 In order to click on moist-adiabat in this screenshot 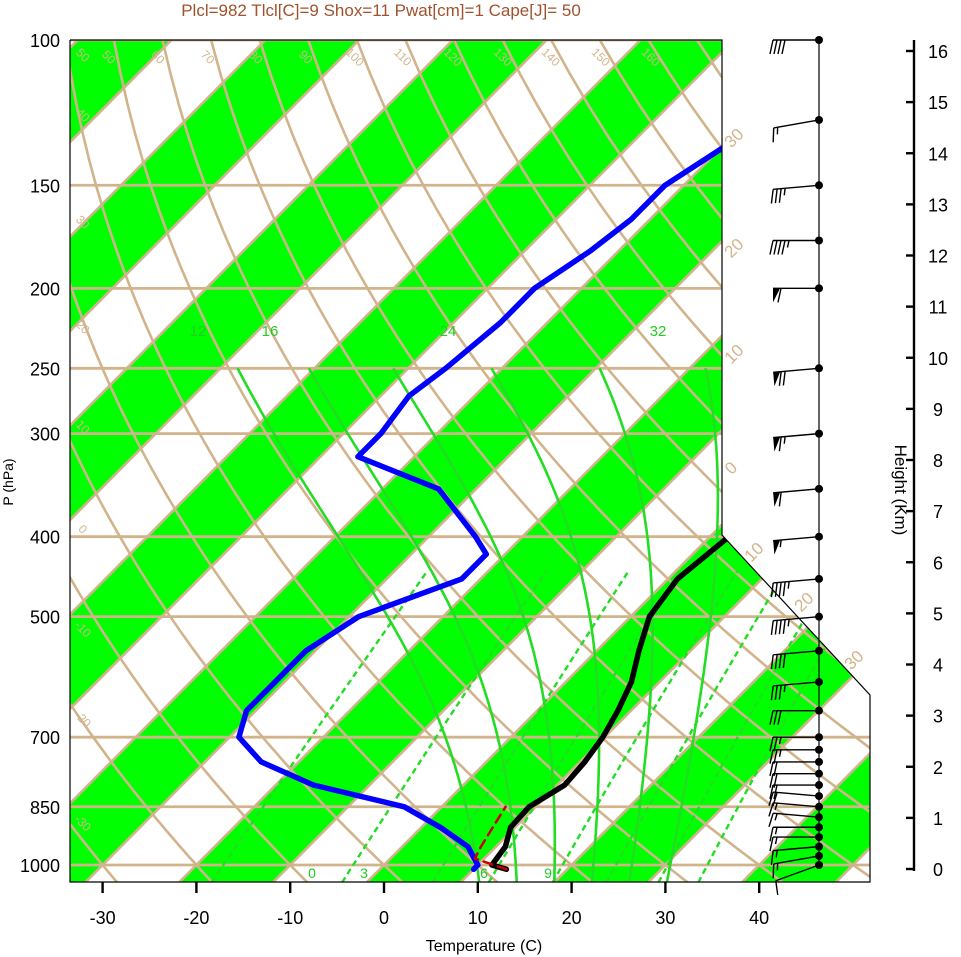, I will do `click(474, 624)`.